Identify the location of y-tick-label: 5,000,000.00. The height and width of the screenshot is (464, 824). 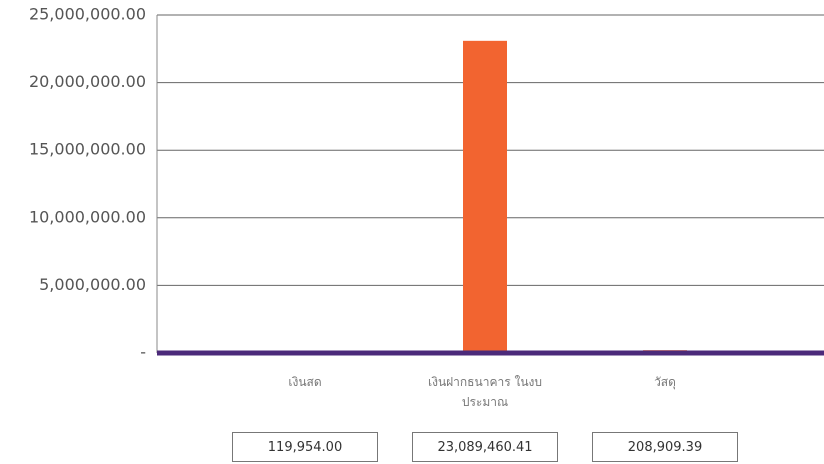
(92, 284).